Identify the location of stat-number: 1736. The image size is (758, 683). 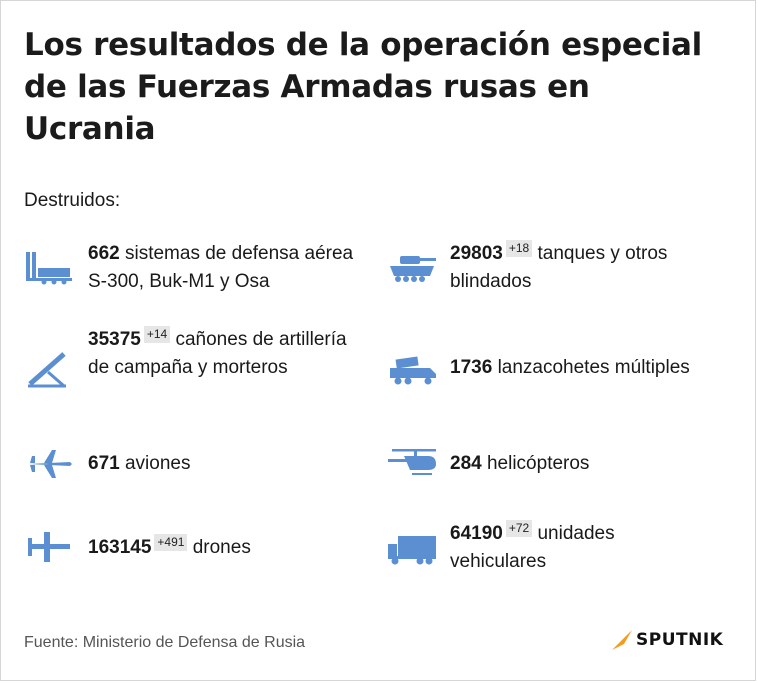
(471, 367).